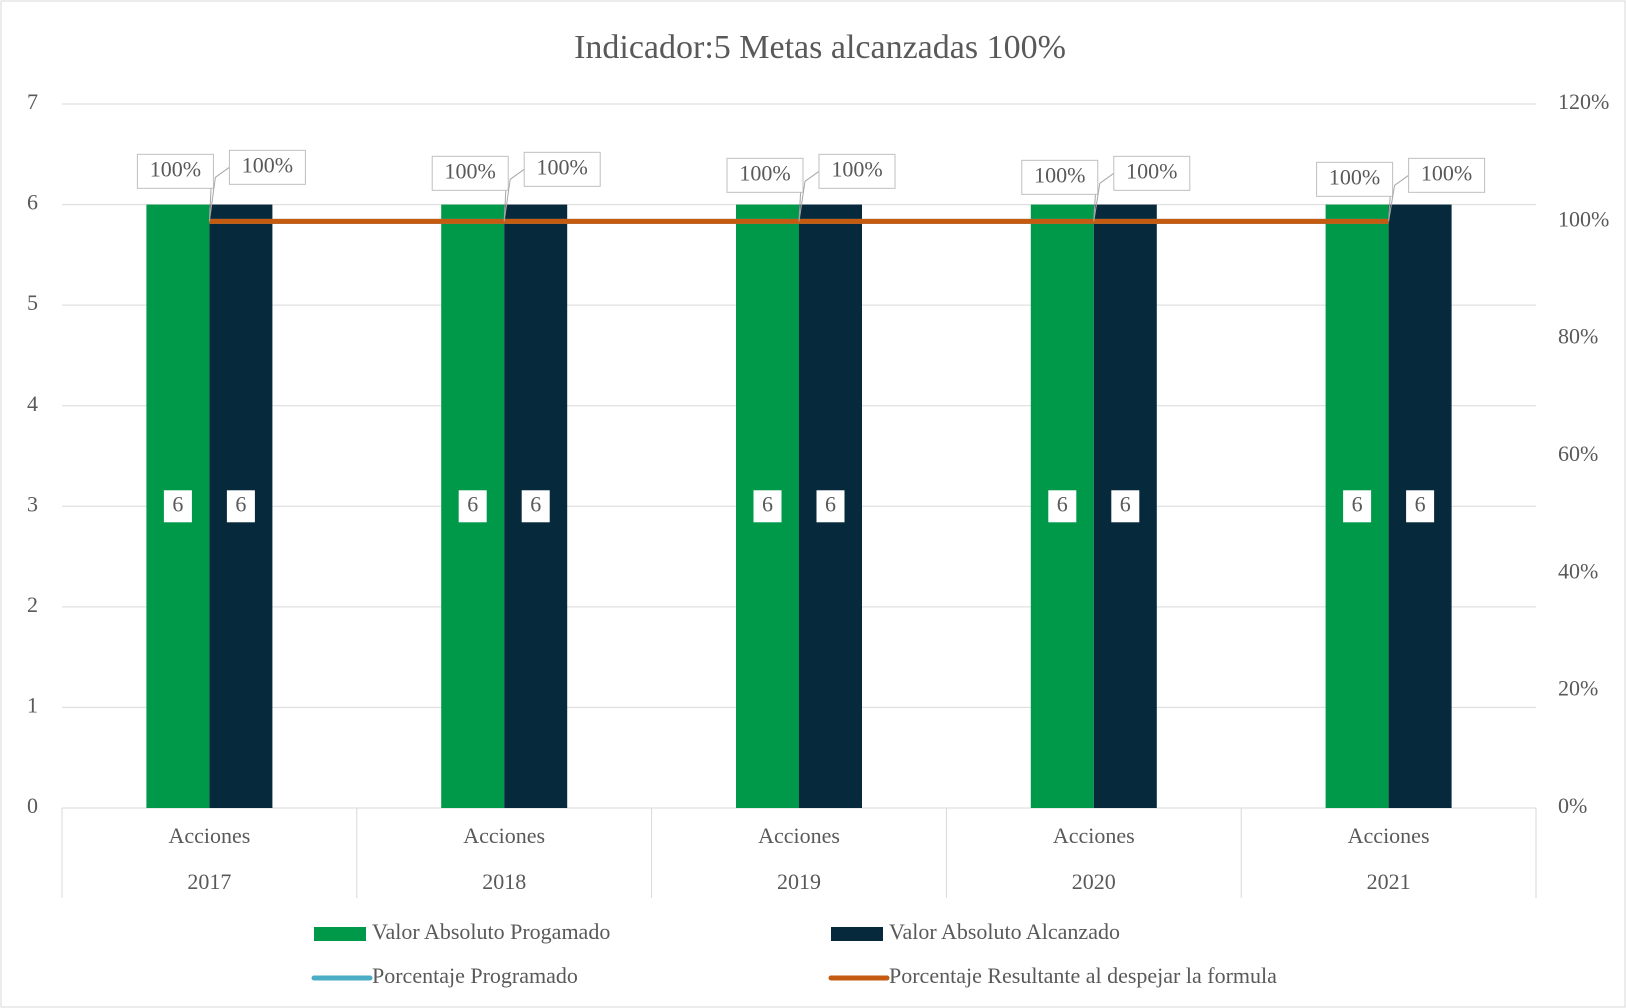 This screenshot has height=1008, width=1626. Describe the element at coordinates (1583, 101) in the screenshot. I see `y2-tick-label: 120%` at that location.